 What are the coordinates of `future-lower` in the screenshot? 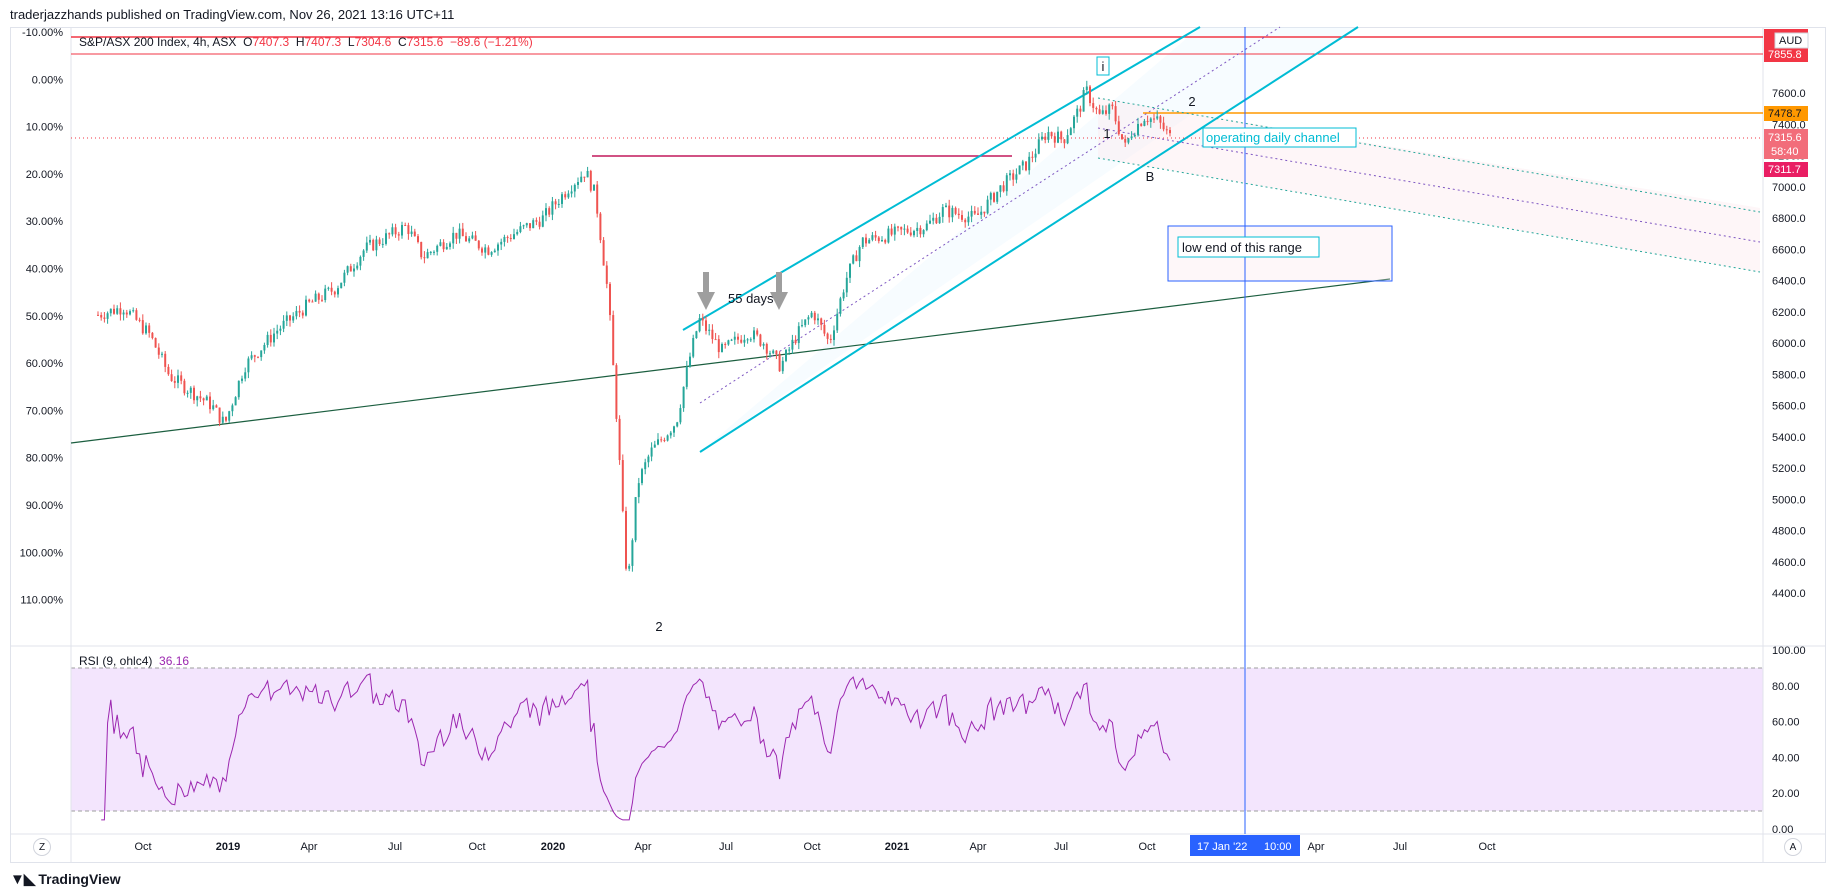 It's located at (1429, 215).